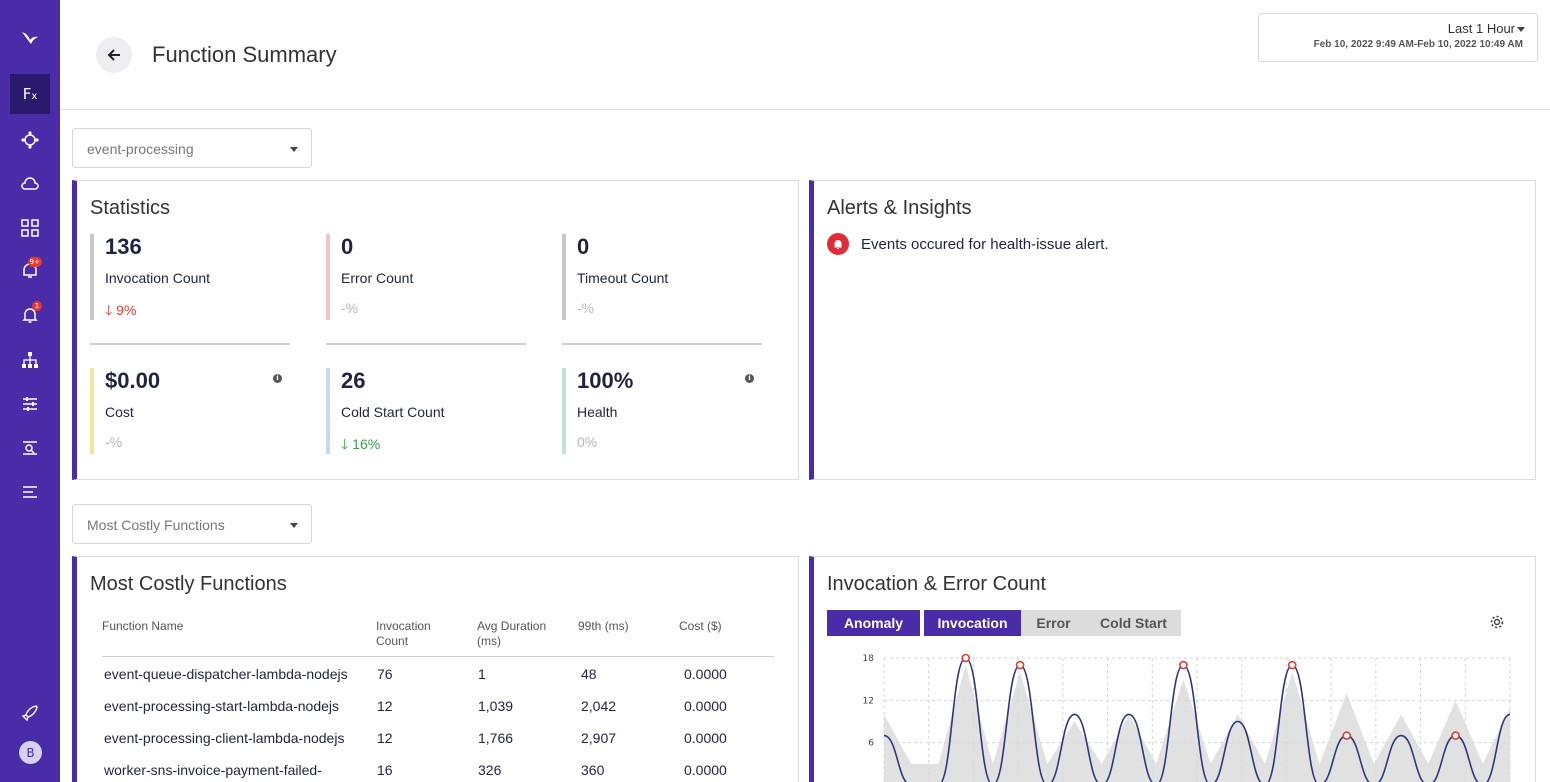 This screenshot has height=782, width=1550. Describe the element at coordinates (224, 738) in the screenshot. I see `table-cell-function-name: event-processing-client-lambda-nodejs` at that location.